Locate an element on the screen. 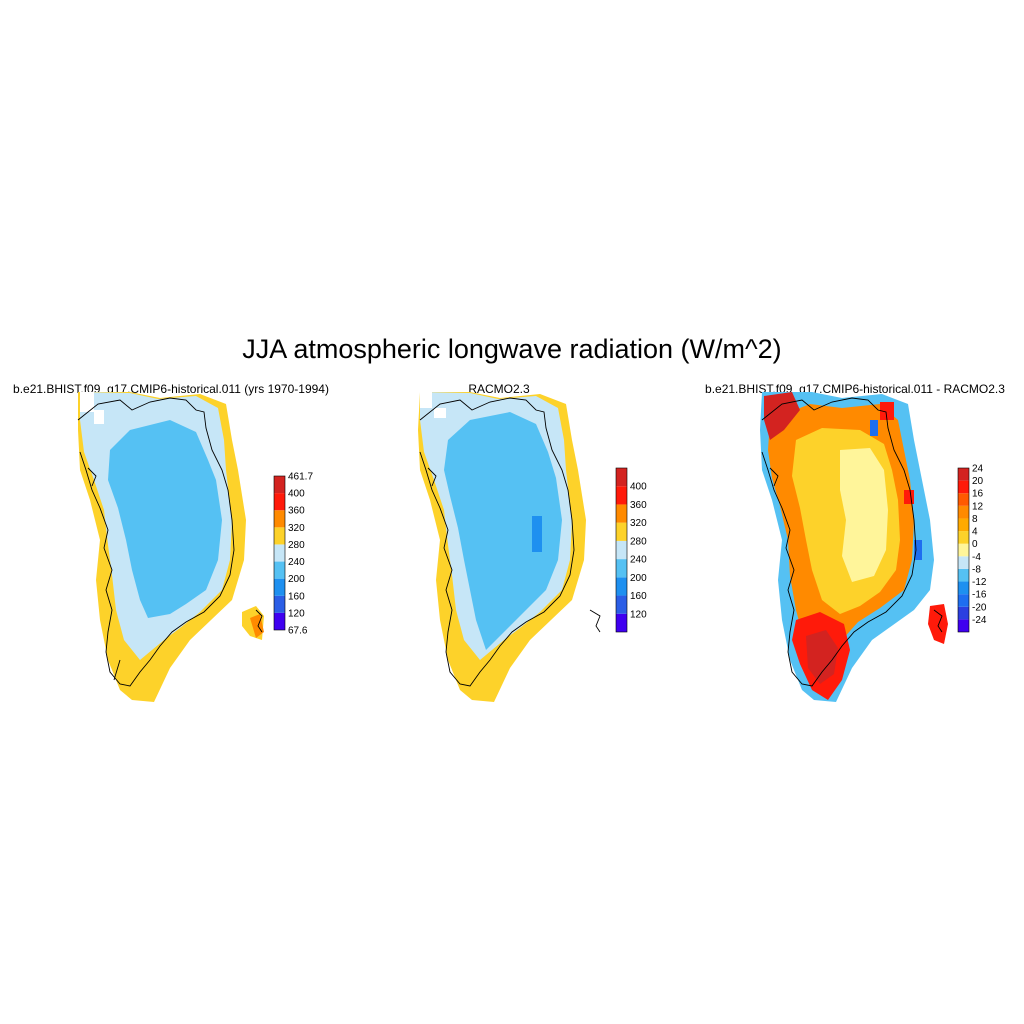 The image size is (1024, 1024). colorbar-tick-label: 16 is located at coordinates (978, 494).